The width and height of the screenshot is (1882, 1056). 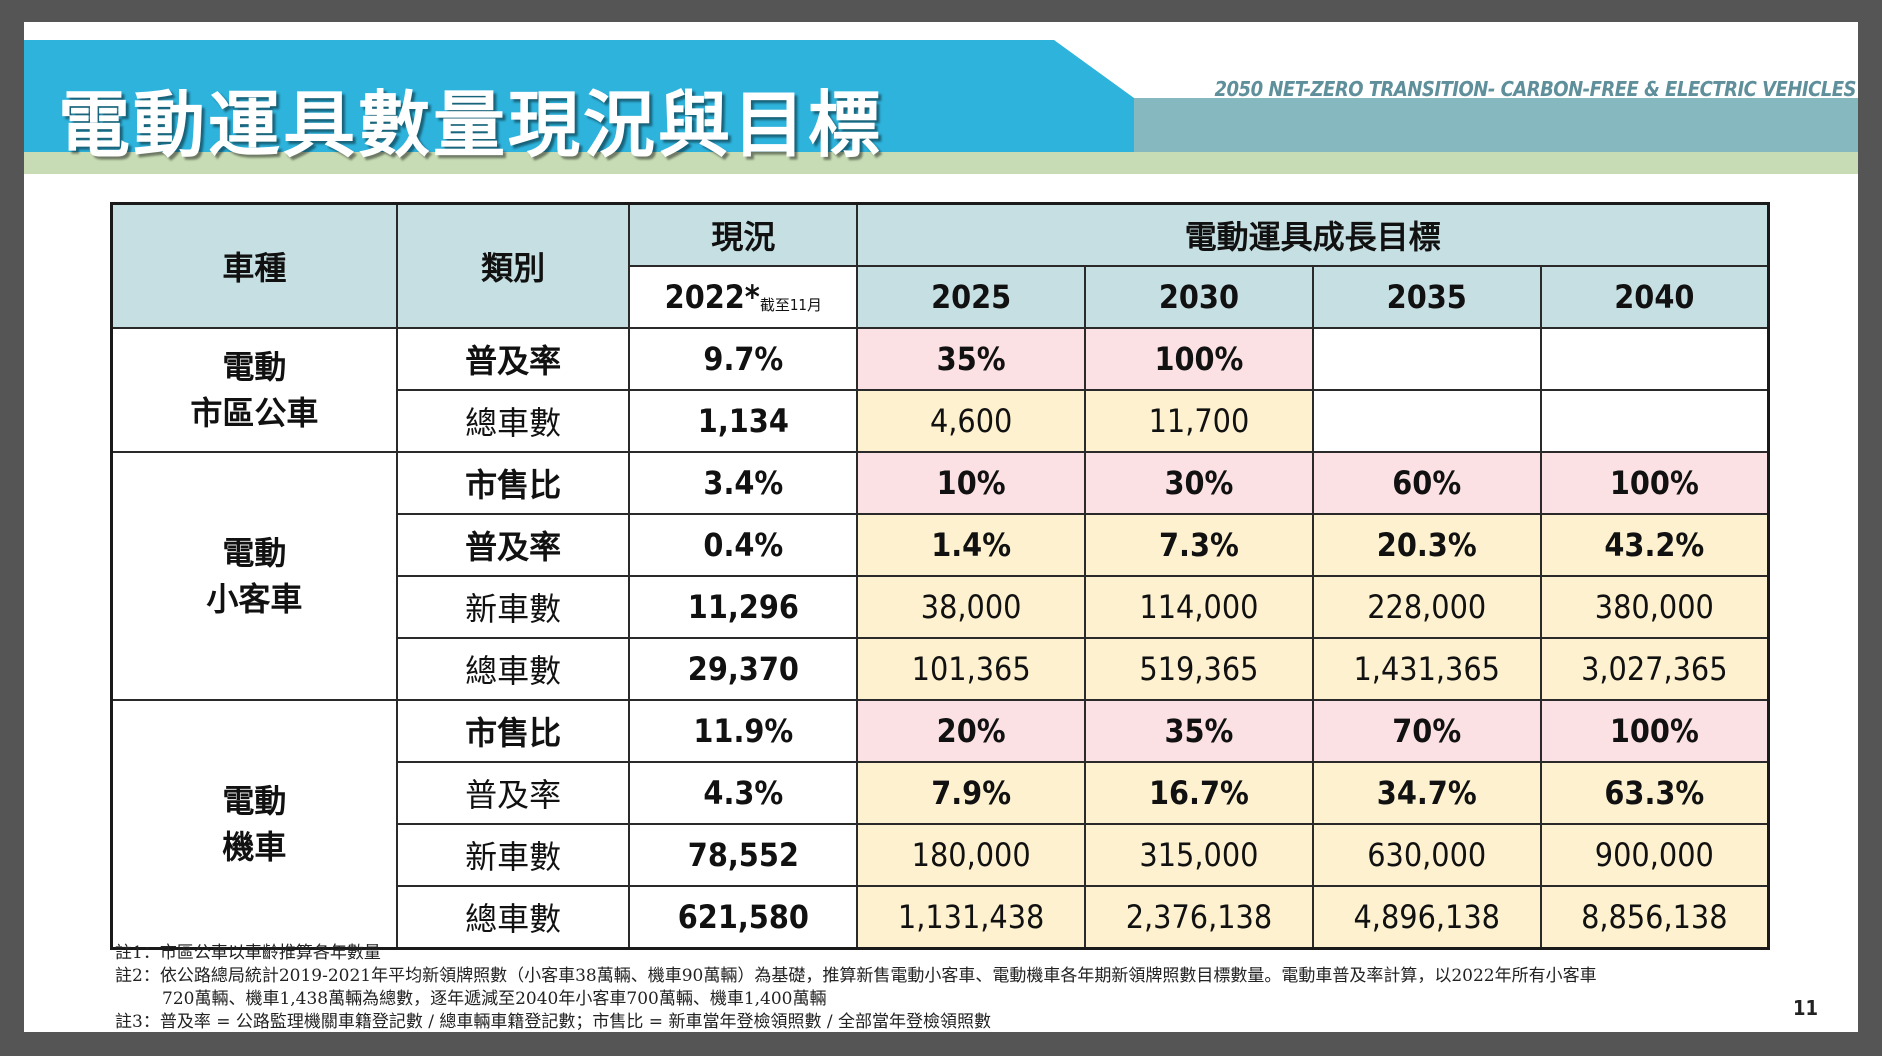 What do you see at coordinates (254, 390) in the screenshot?
I see `group-label-bus: 電動 市區公車` at bounding box center [254, 390].